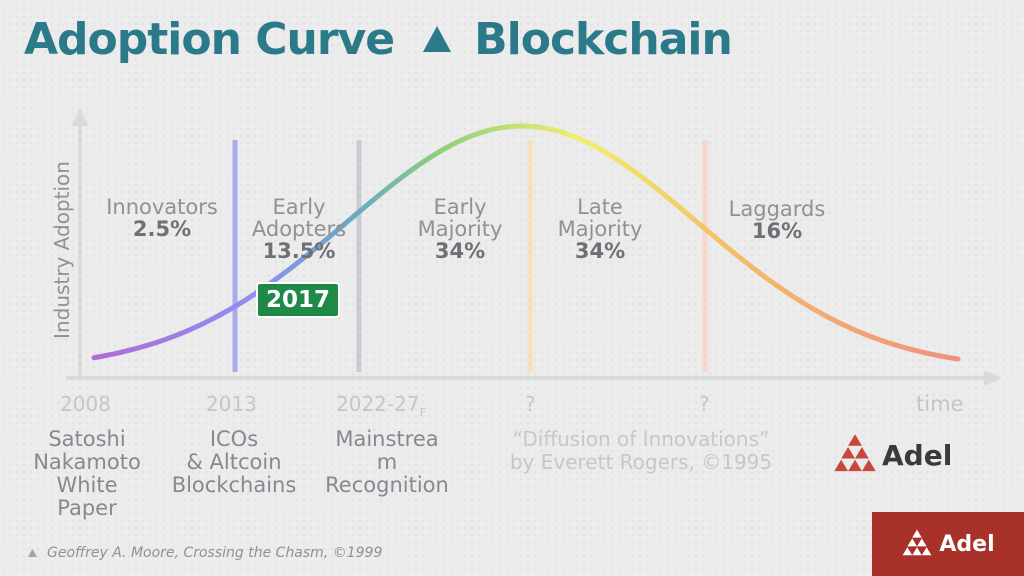 This screenshot has width=1024, height=576. Describe the element at coordinates (234, 485) in the screenshot. I see `milestone-line: Blockchains` at that location.